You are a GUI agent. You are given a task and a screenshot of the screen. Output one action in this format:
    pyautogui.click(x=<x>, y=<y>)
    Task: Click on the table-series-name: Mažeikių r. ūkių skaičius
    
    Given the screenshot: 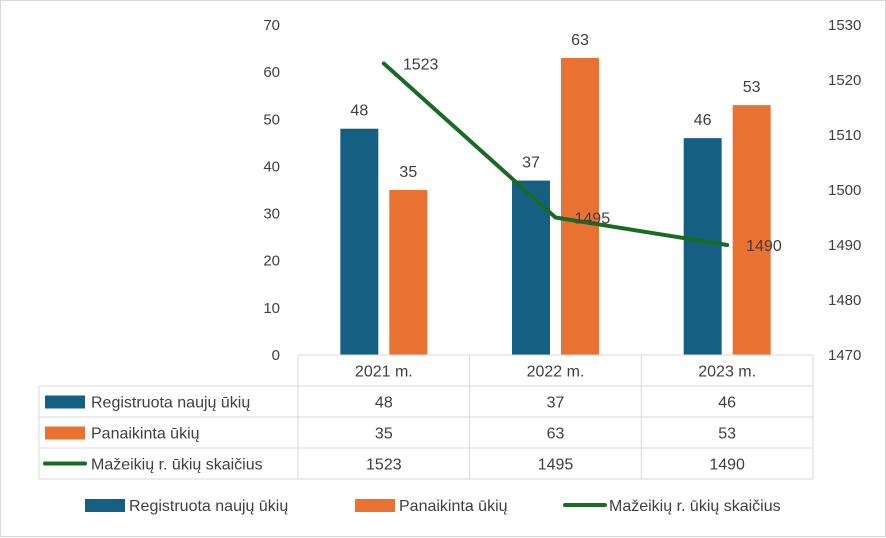 What is the action you would take?
    pyautogui.click(x=177, y=465)
    